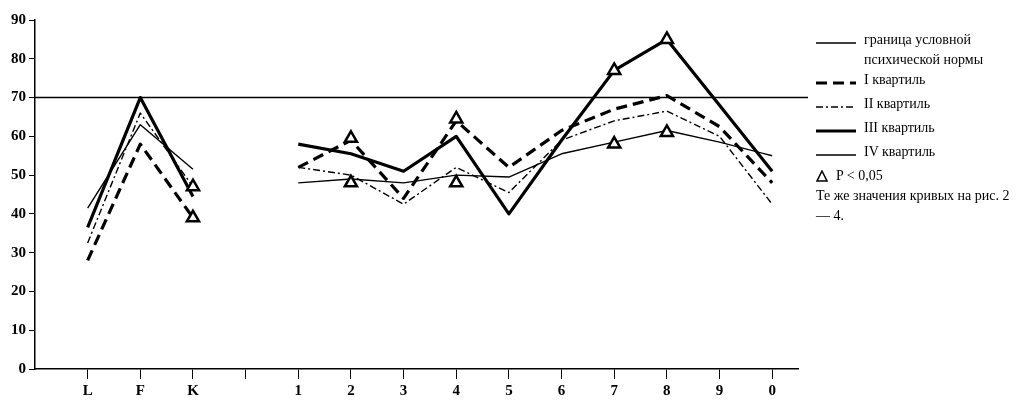 The image size is (1030, 411). I want to click on x-tick-label: F, so click(140, 389).